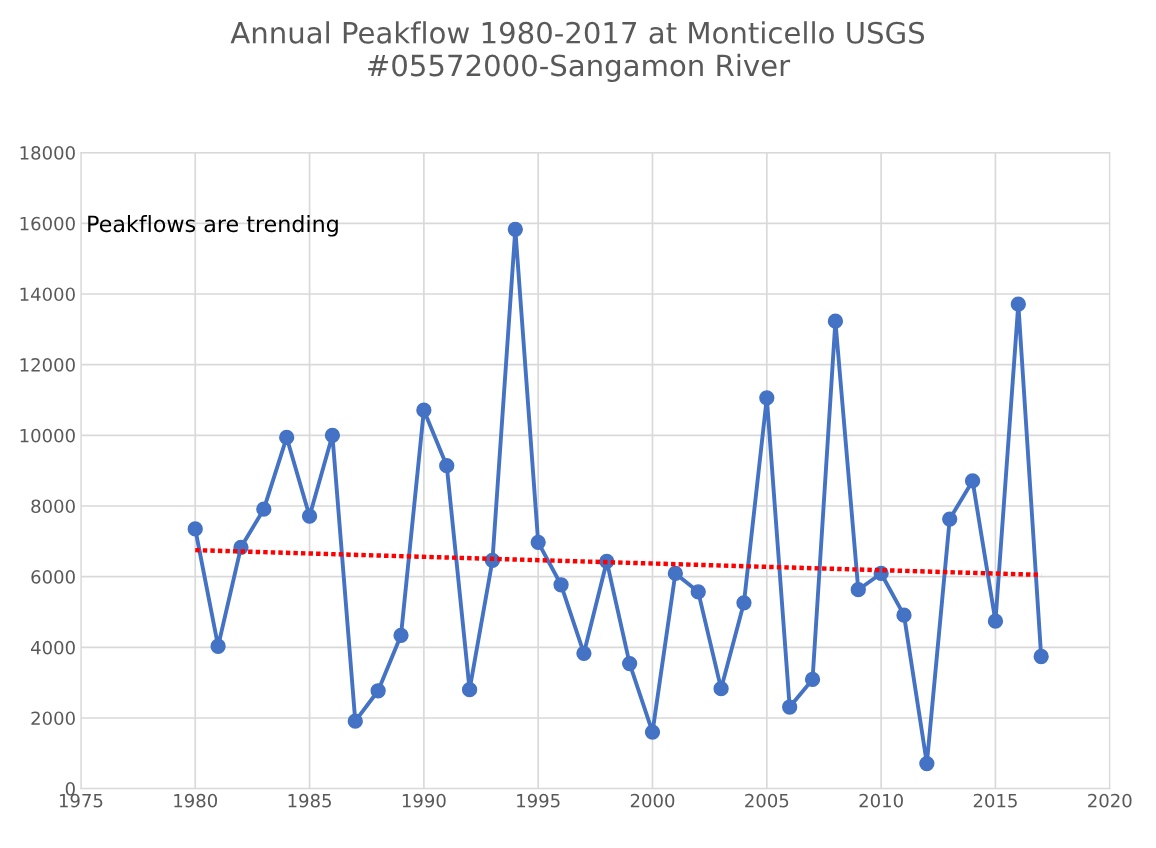 Image resolution: width=1156 pixels, height=848 pixels. I want to click on x-tick-label: 2000, so click(652, 800).